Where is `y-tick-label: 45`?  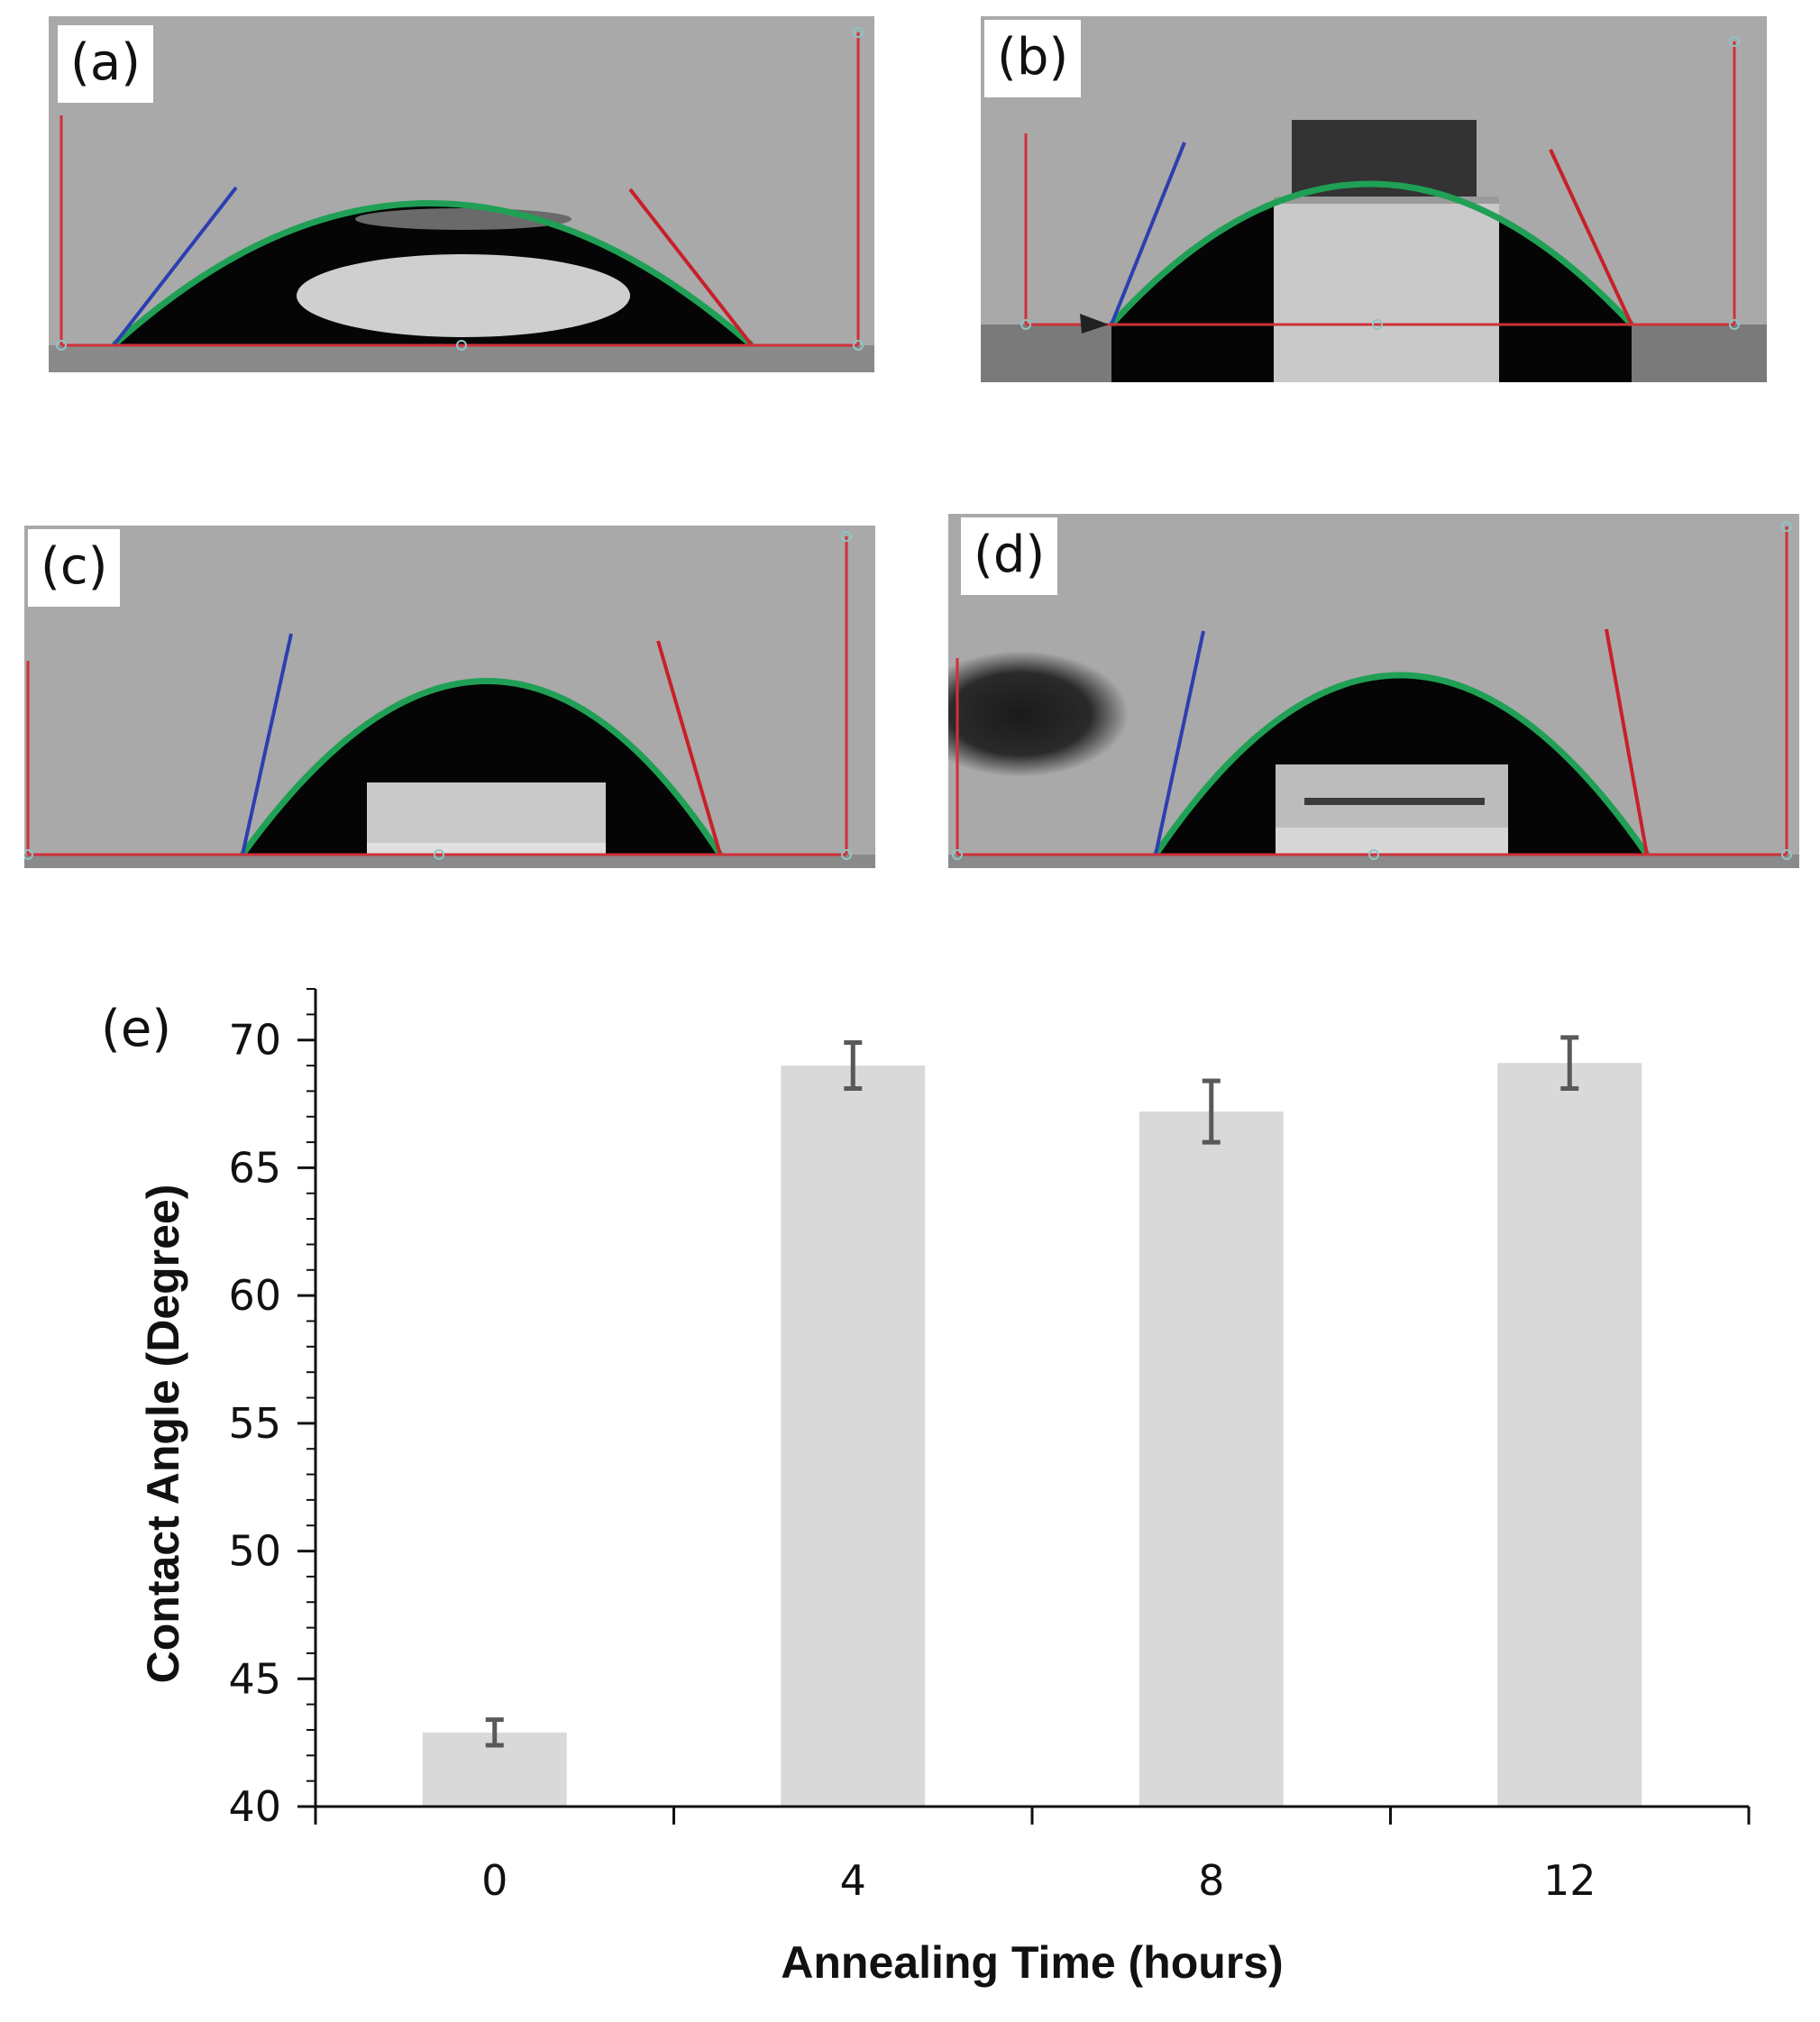
y-tick-label: 45 is located at coordinates (255, 1679).